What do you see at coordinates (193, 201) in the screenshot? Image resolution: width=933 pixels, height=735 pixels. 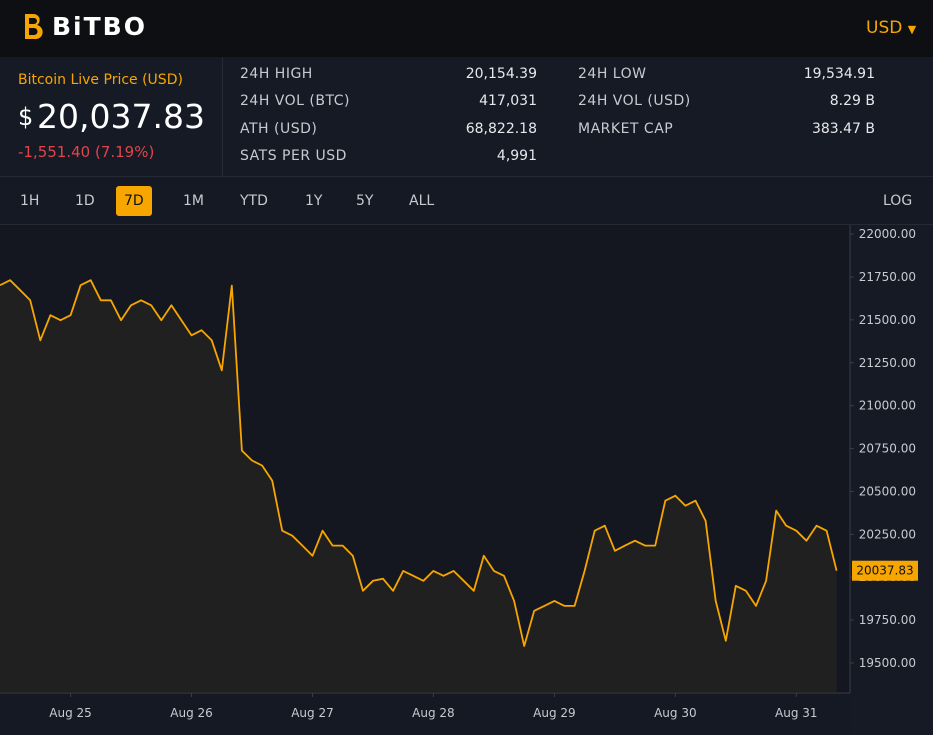 I see `range-tab: 1M` at bounding box center [193, 201].